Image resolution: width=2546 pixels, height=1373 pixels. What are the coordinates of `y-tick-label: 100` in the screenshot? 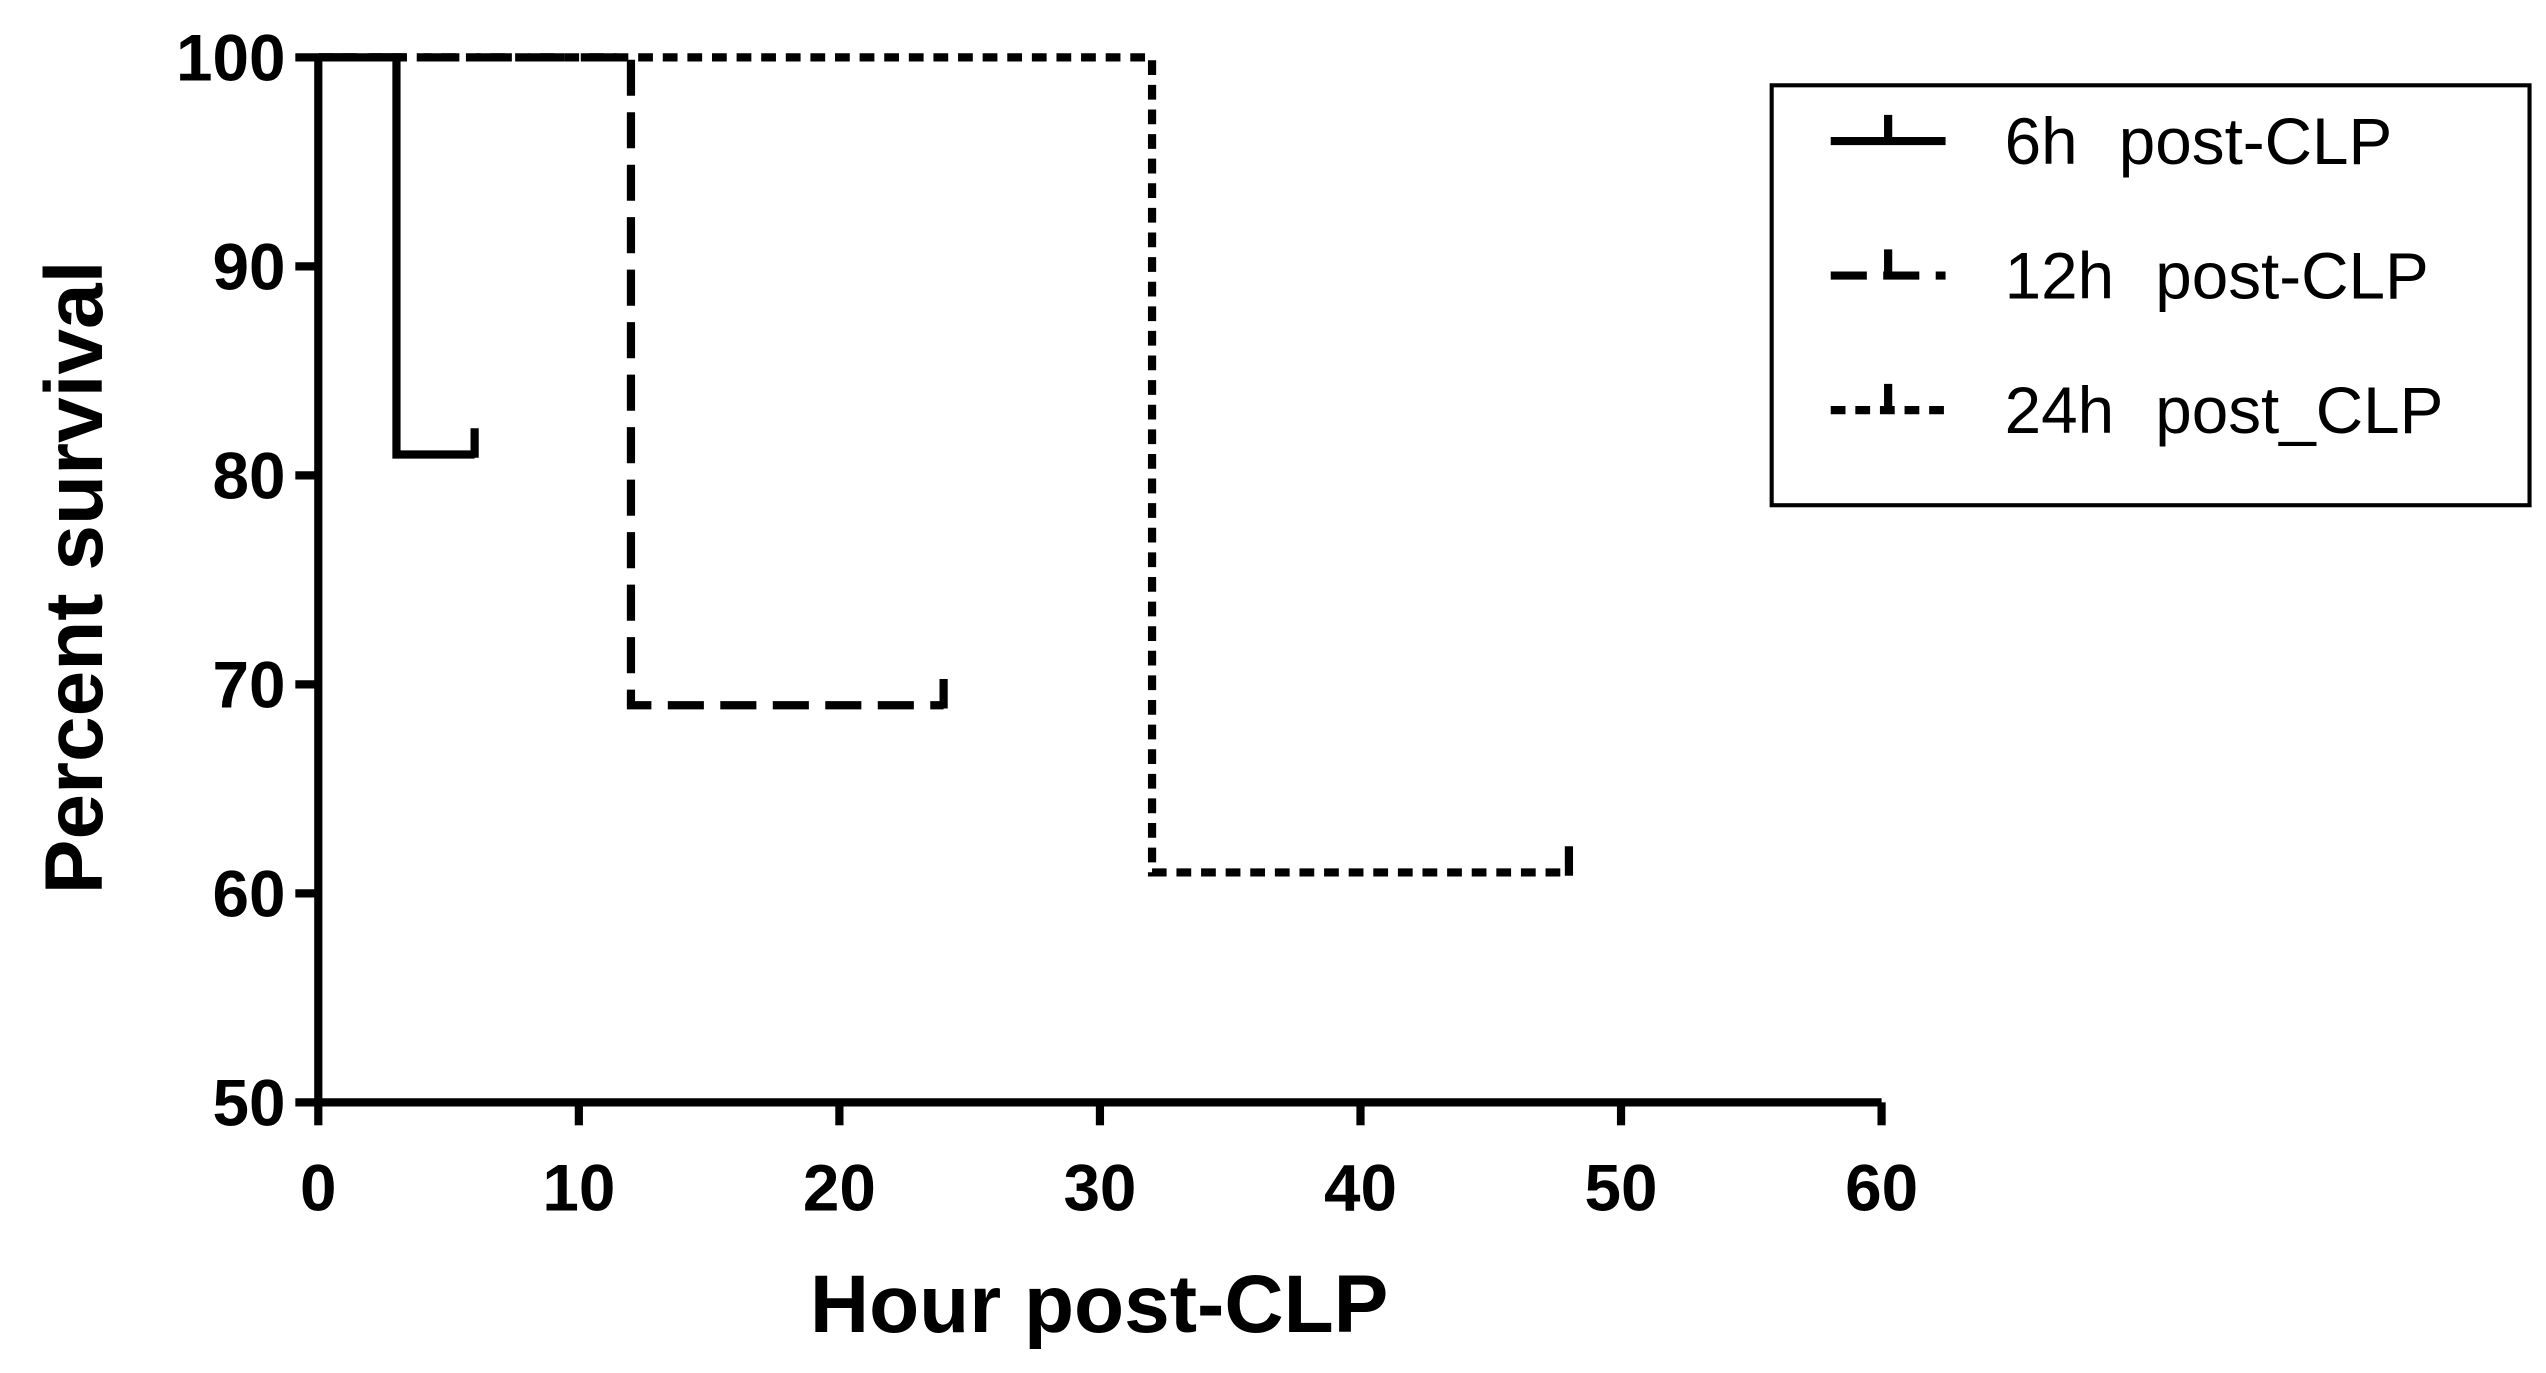 It's located at (230, 57).